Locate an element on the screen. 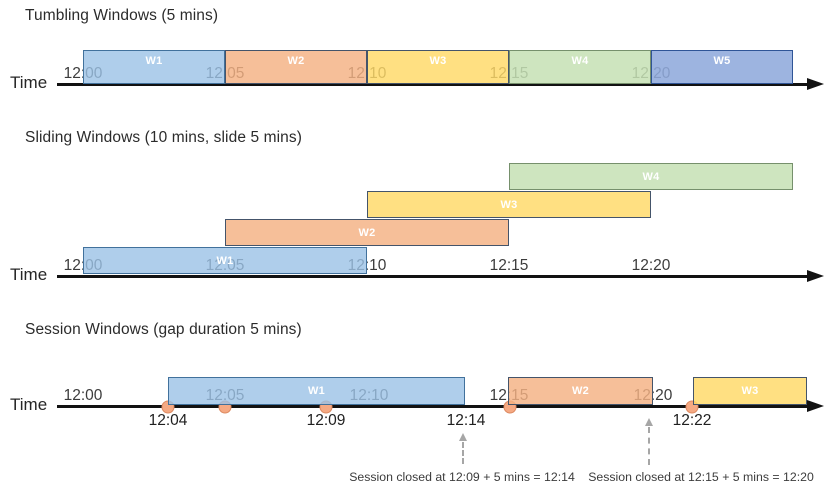 The image size is (829, 498). window-box: W5 is located at coordinates (722, 67).